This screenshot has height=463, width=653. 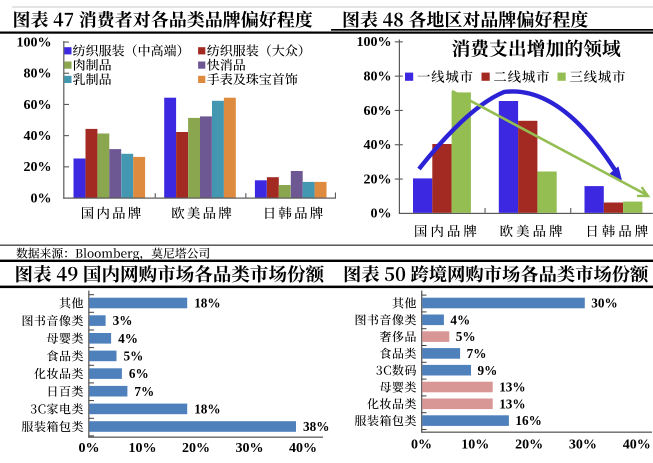 What do you see at coordinates (488, 370) in the screenshot?
I see `svg-text: 9%` at bounding box center [488, 370].